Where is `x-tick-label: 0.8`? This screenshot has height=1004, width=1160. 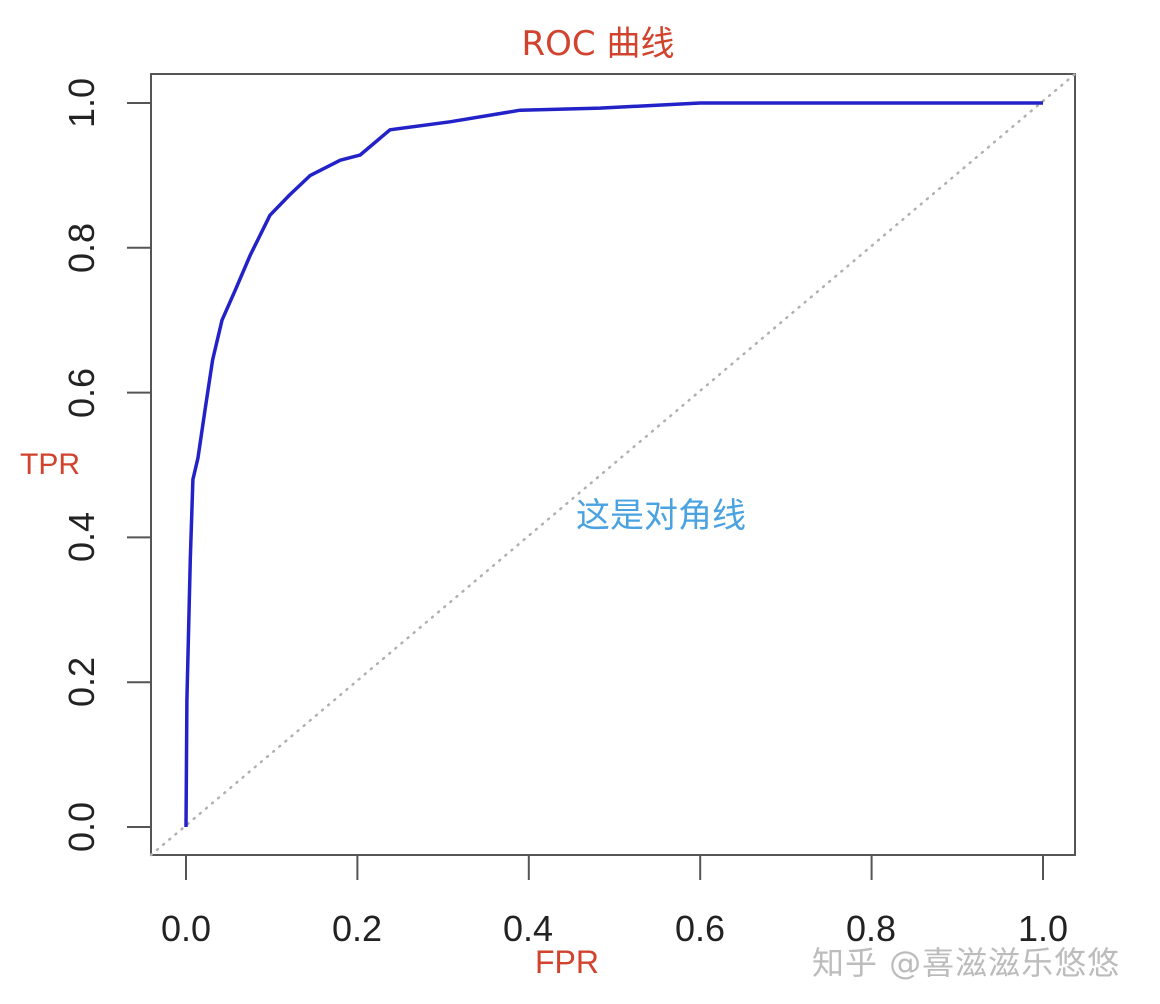 x-tick-label: 0.8 is located at coordinates (871, 928).